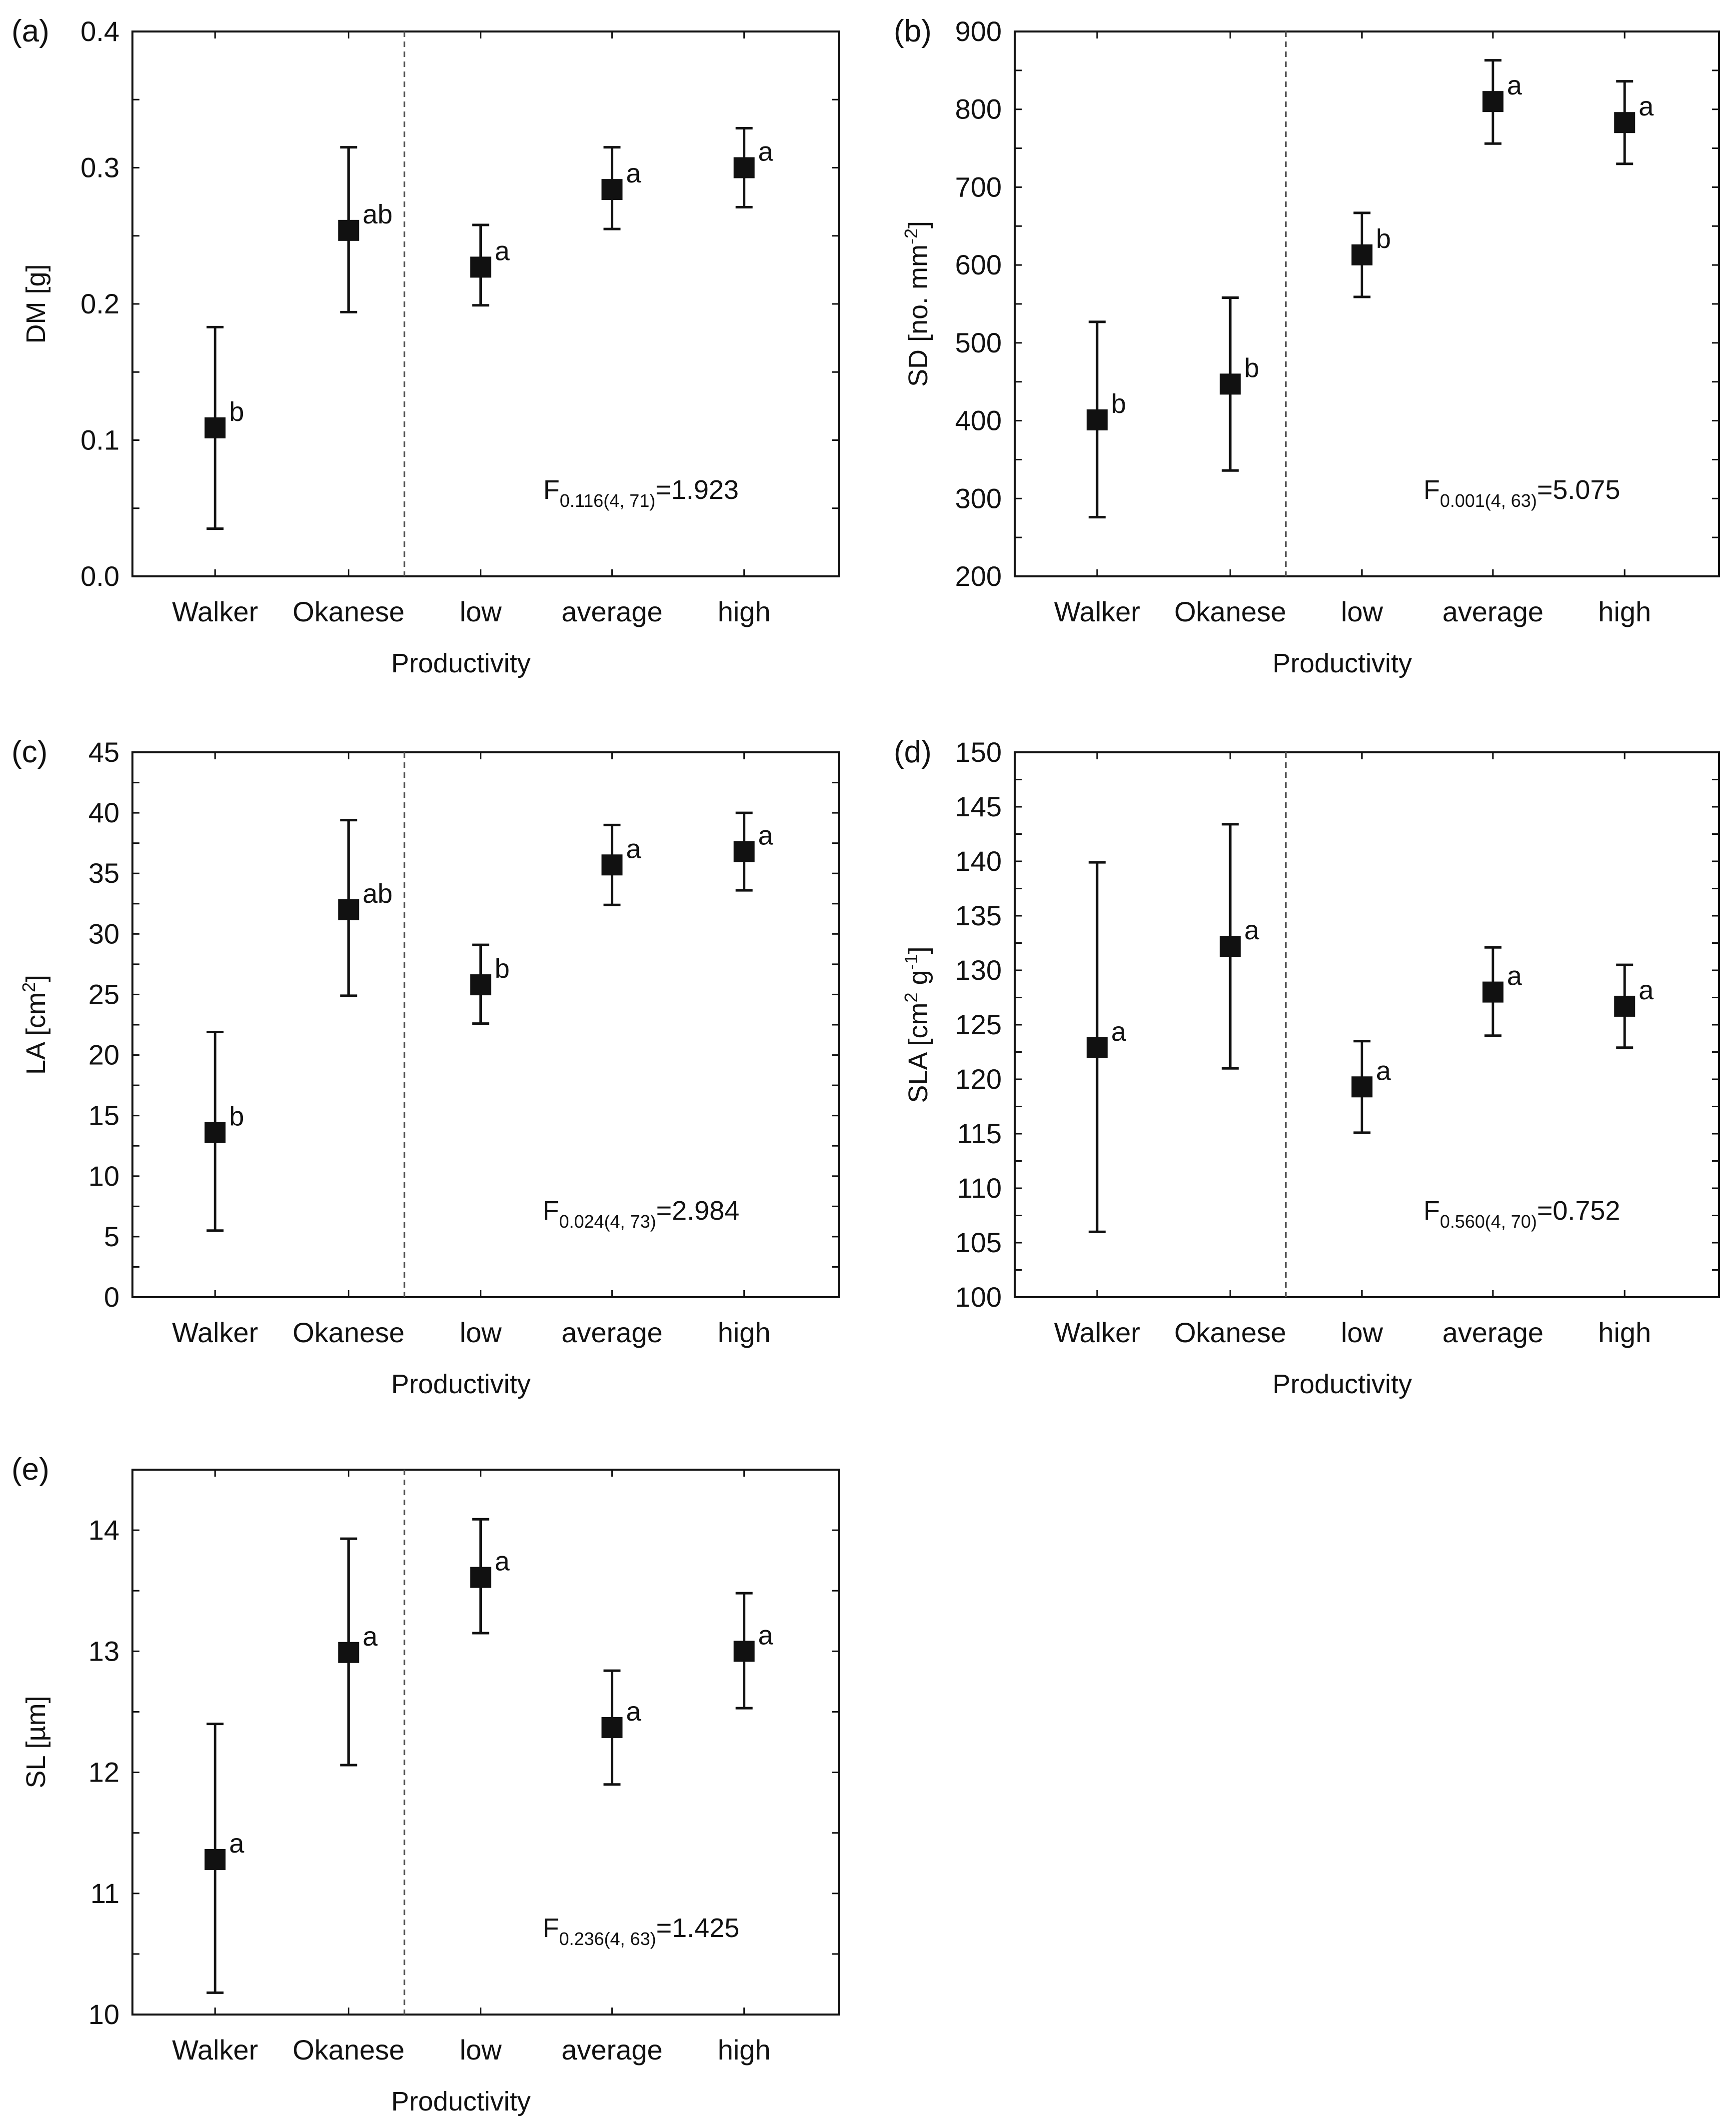 This screenshot has width=1736, height=2123. I want to click on f-statistic-subscript: 0.001(4, 63), so click(1488, 500).